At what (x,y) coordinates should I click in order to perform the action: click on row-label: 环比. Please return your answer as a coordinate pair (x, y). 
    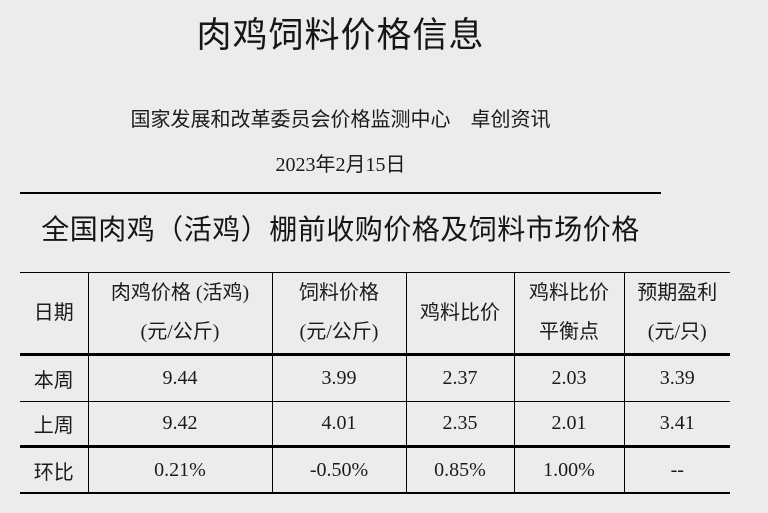
    Looking at the image, I should click on (54, 470).